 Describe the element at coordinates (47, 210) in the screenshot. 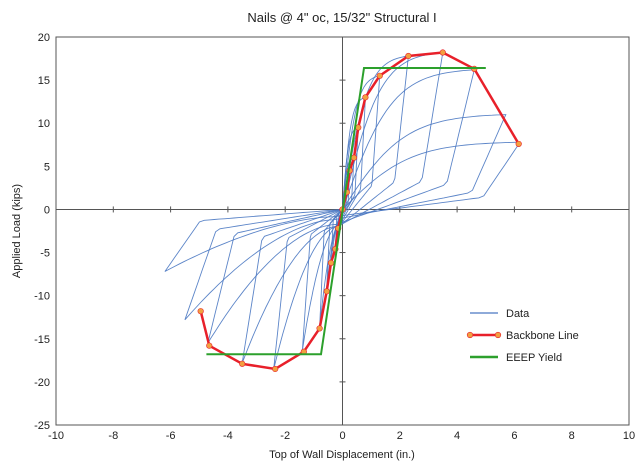

I see `y-tick-label: 0` at that location.